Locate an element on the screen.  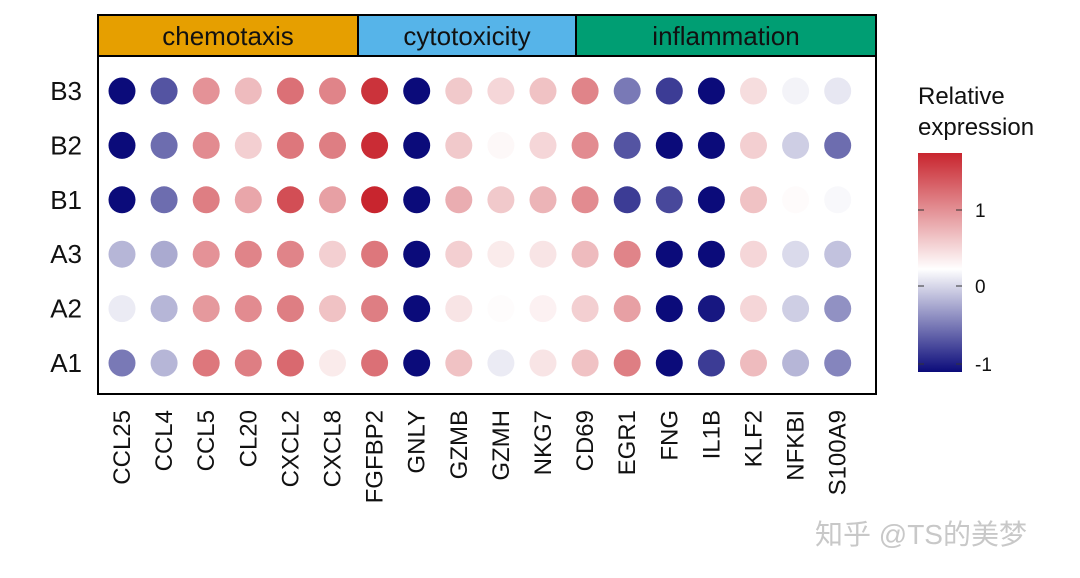
group-header-bar: chemotaxis cytotoxicity inflammation is located at coordinates (487, 35).